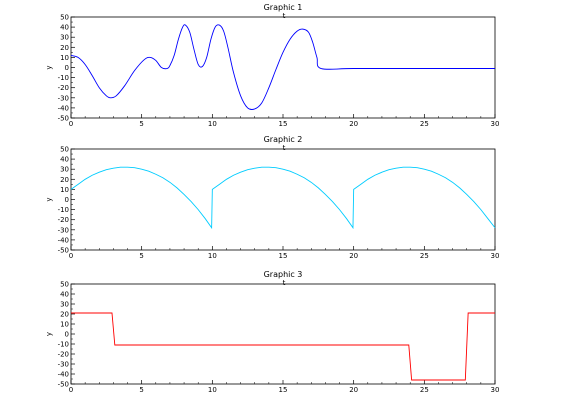  Describe the element at coordinates (283, 274) in the screenshot. I see `chart-title: Graphic 3` at that location.